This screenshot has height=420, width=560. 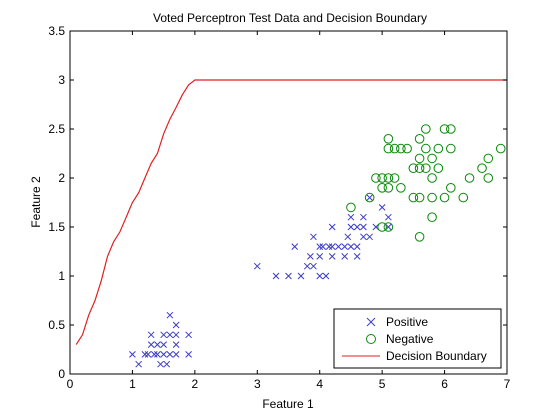 I want to click on y-axis-label: Feature 2, so click(x=36, y=202).